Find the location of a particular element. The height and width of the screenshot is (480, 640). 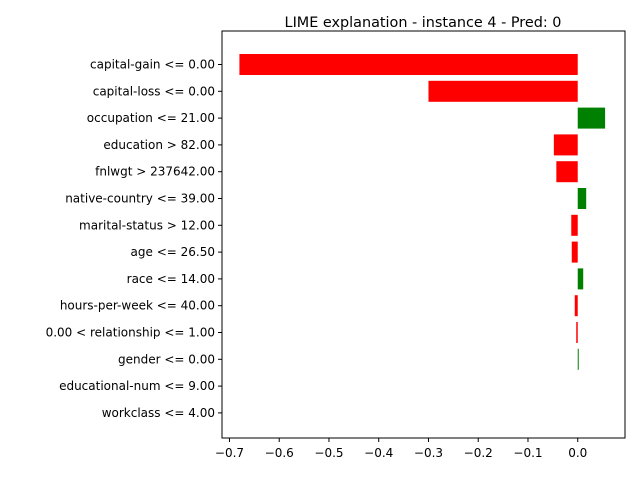

y-tick-label: capital-gain <= 0.00 is located at coordinates (152, 65).